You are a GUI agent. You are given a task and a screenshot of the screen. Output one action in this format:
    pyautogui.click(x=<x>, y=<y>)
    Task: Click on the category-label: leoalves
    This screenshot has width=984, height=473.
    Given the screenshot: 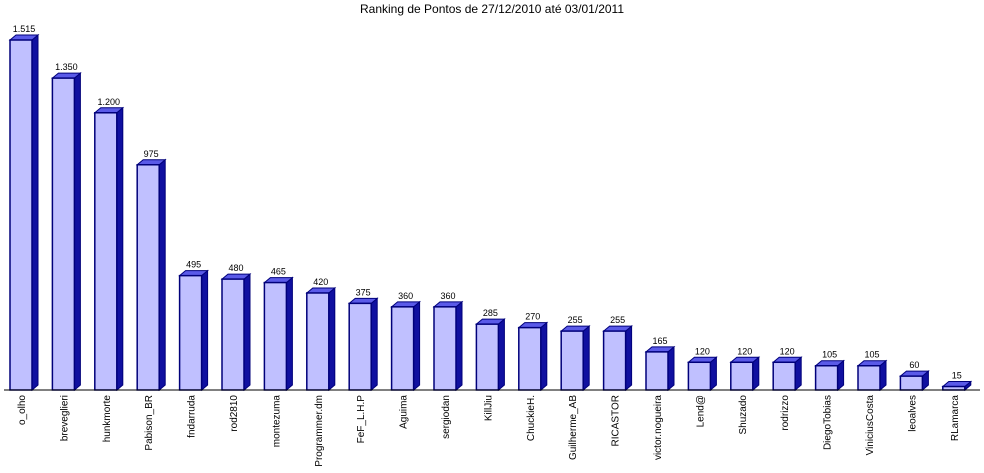 What is the action you would take?
    pyautogui.click(x=912, y=413)
    